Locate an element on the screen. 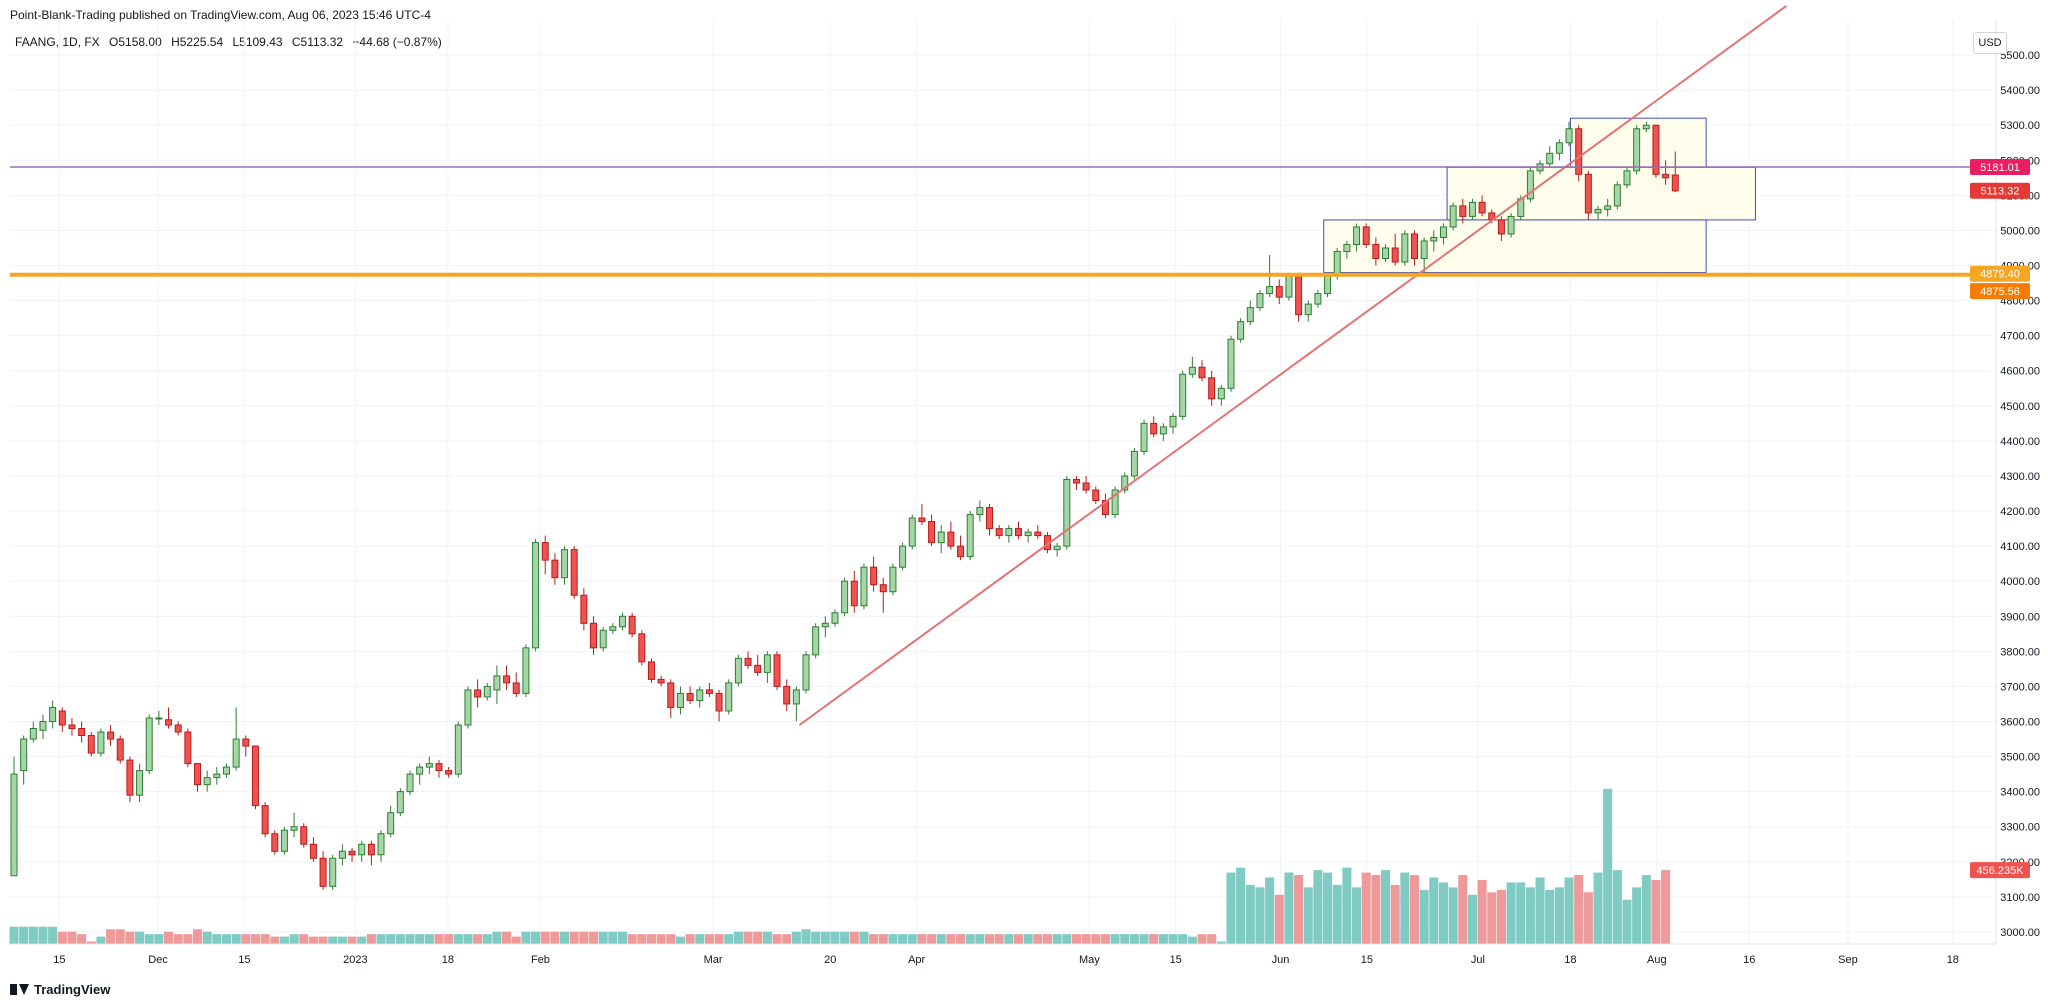 The image size is (2048, 1008). price-tick-label: 4600.00 is located at coordinates (2020, 372).